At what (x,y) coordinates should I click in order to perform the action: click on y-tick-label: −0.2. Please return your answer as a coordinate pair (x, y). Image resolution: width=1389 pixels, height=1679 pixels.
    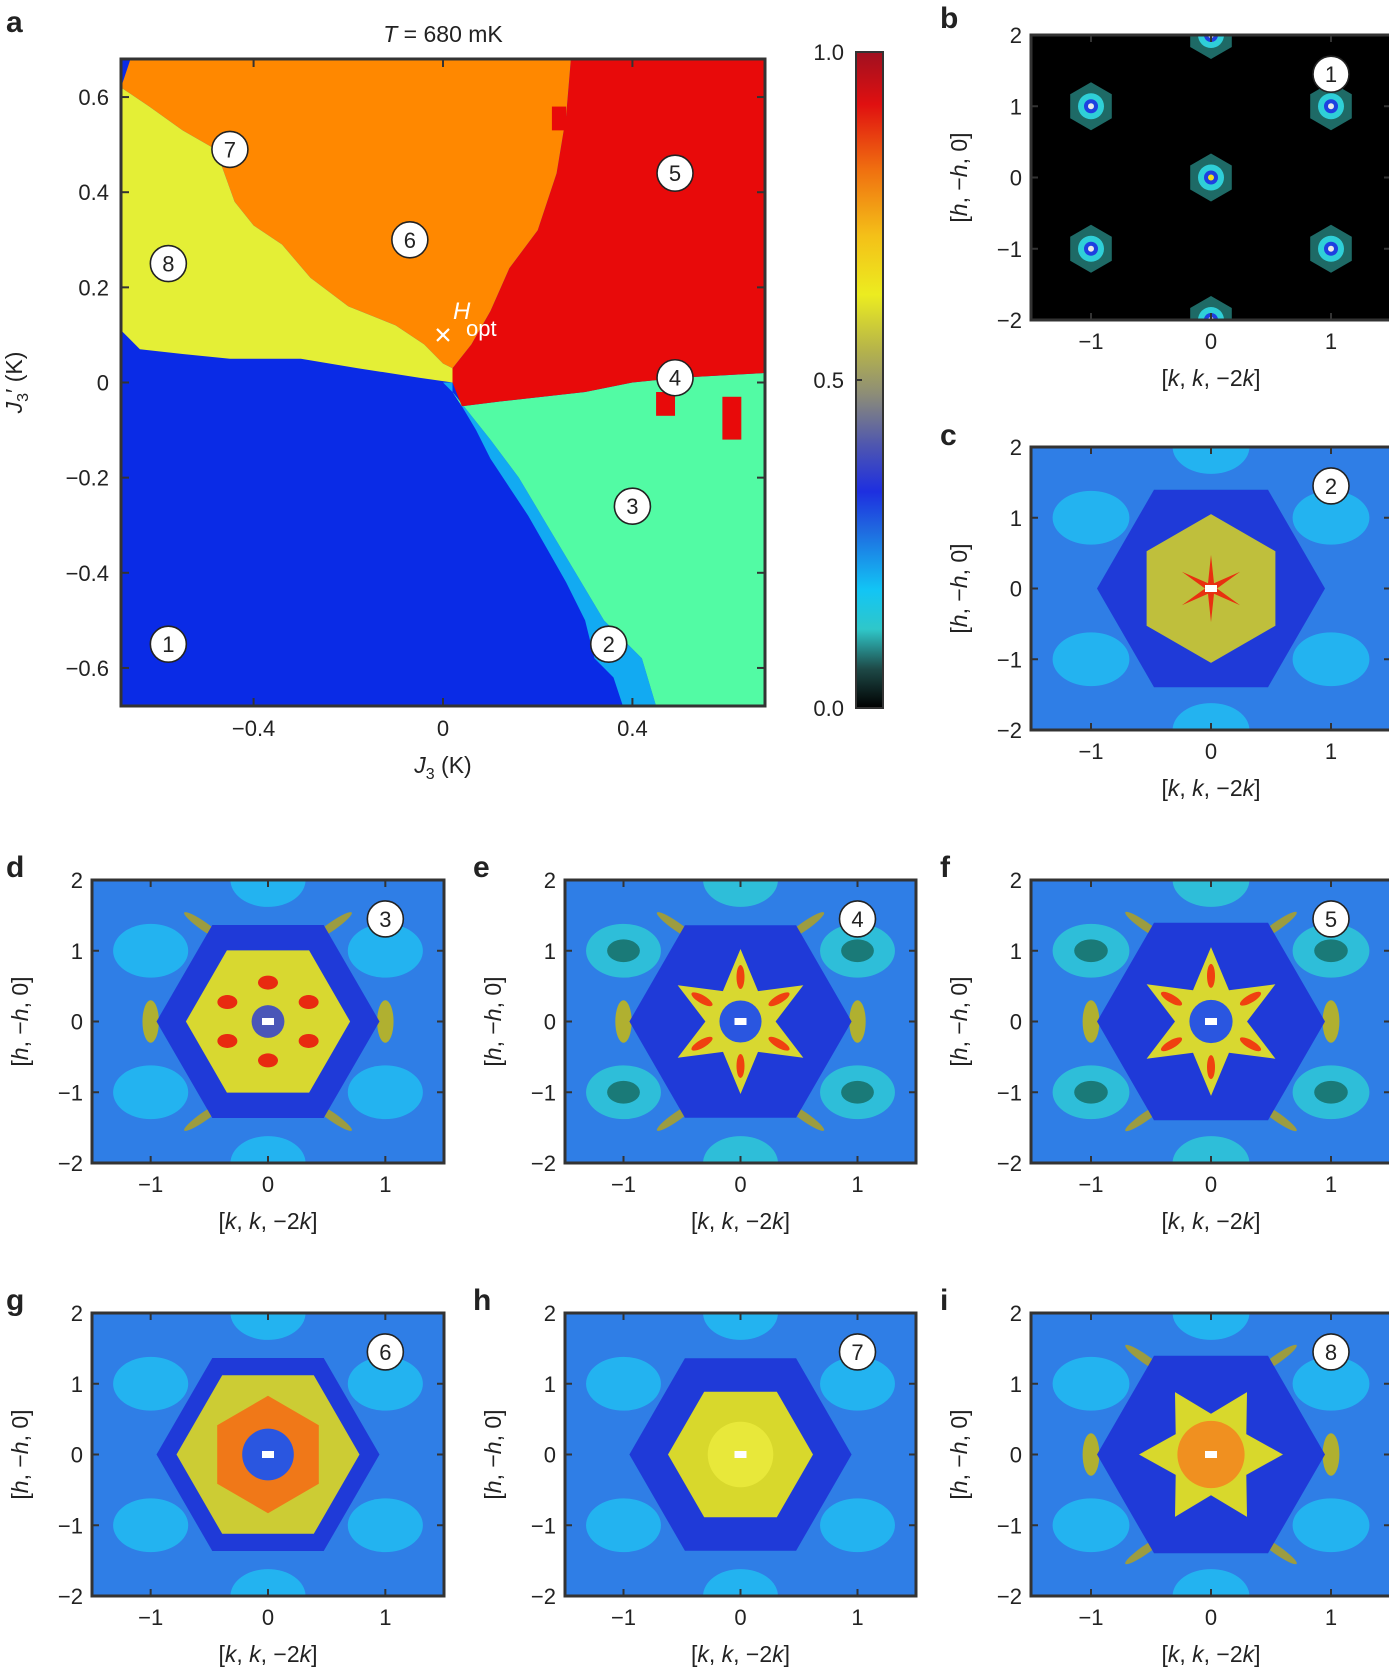
    Looking at the image, I should click on (87, 478).